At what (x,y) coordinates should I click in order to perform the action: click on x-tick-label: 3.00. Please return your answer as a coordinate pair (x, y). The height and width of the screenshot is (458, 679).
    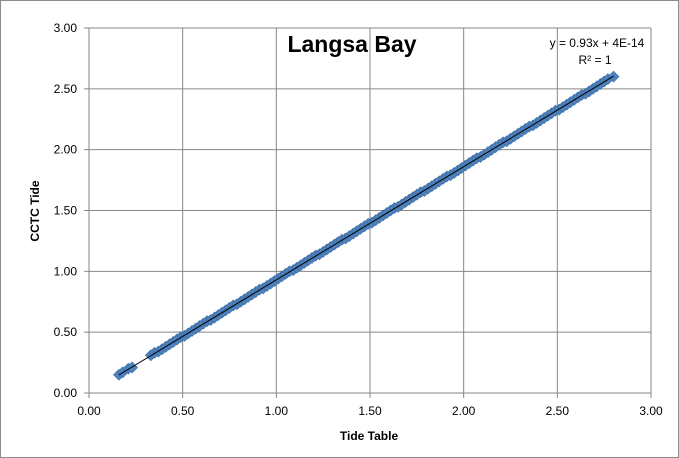
    Looking at the image, I should click on (651, 411).